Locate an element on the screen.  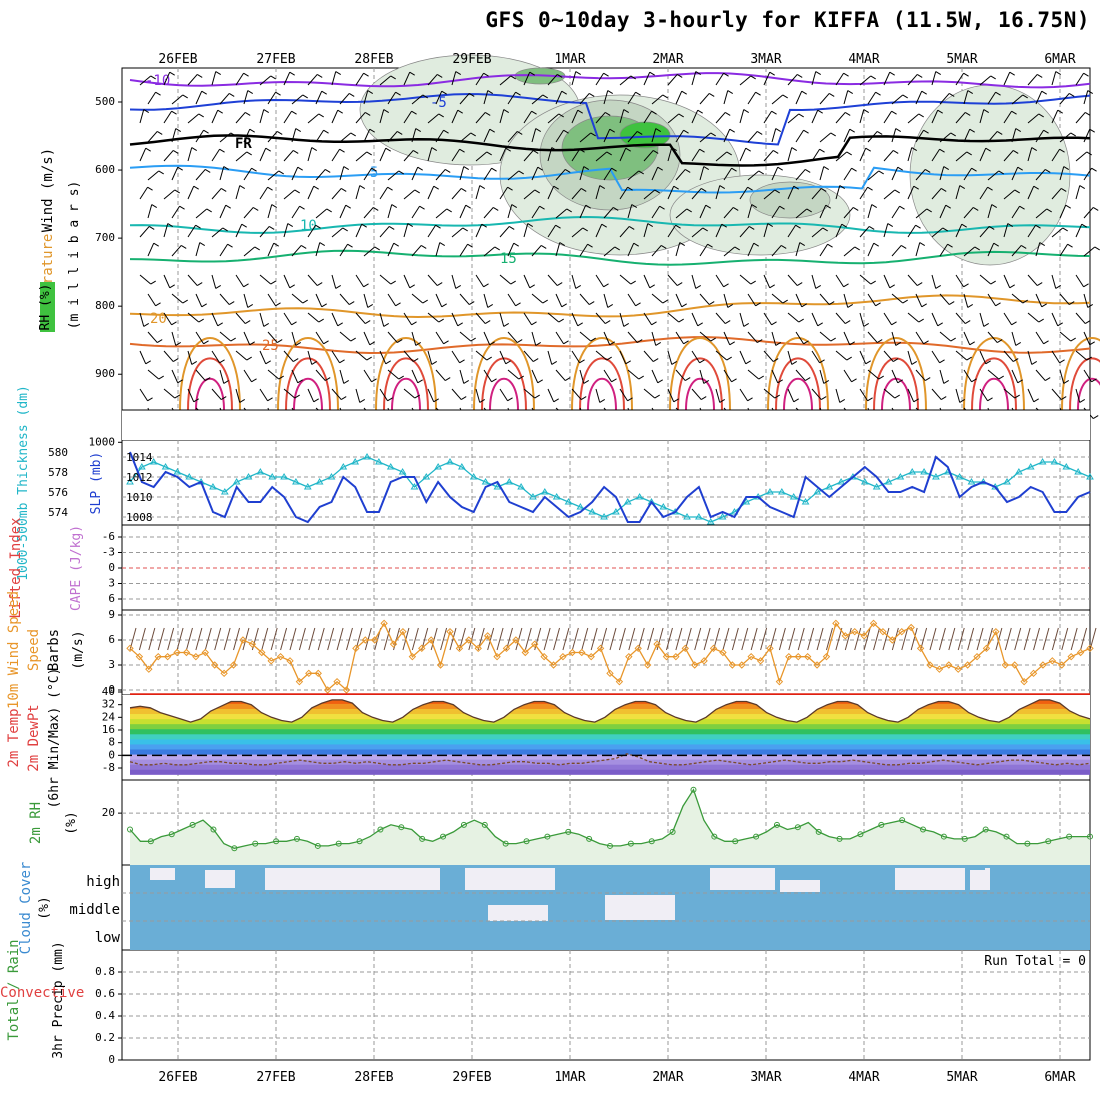
temp-minmax-label: (6hr Min/Max) (°C) is located at coordinates (54, 738).